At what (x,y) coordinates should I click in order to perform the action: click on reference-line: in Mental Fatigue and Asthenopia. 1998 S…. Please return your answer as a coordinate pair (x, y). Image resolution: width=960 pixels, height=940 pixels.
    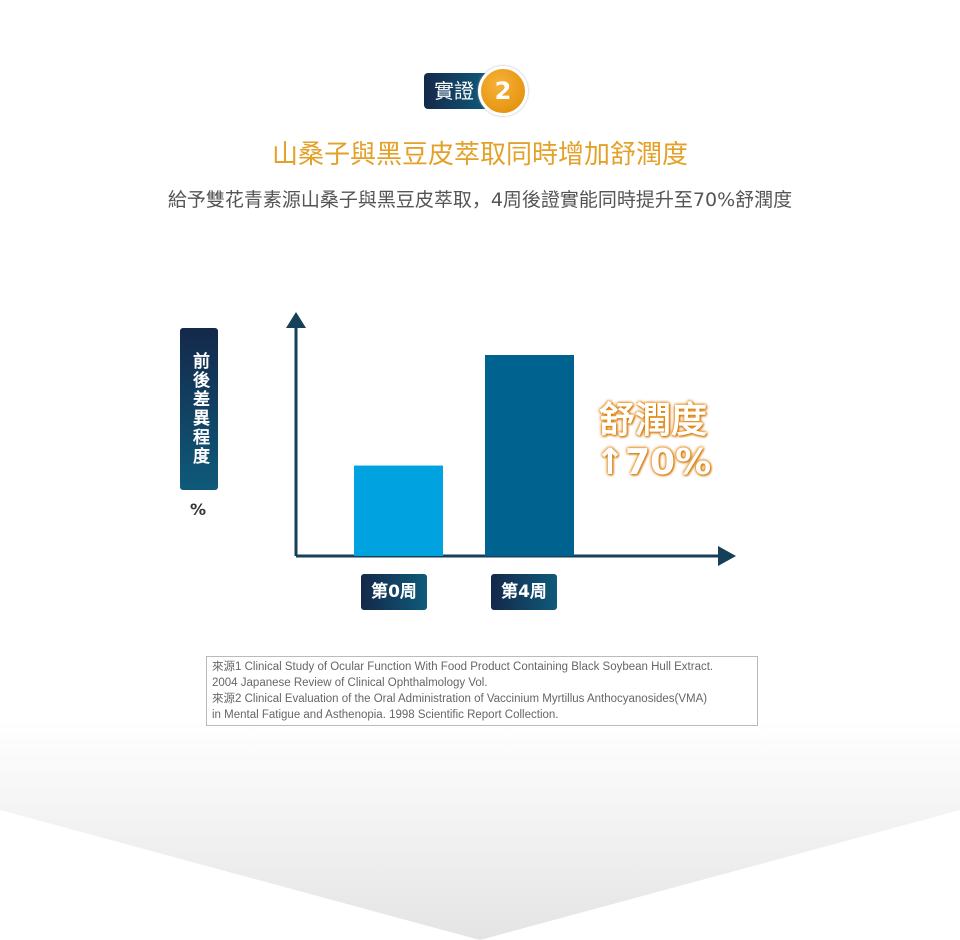
    Looking at the image, I should click on (385, 715).